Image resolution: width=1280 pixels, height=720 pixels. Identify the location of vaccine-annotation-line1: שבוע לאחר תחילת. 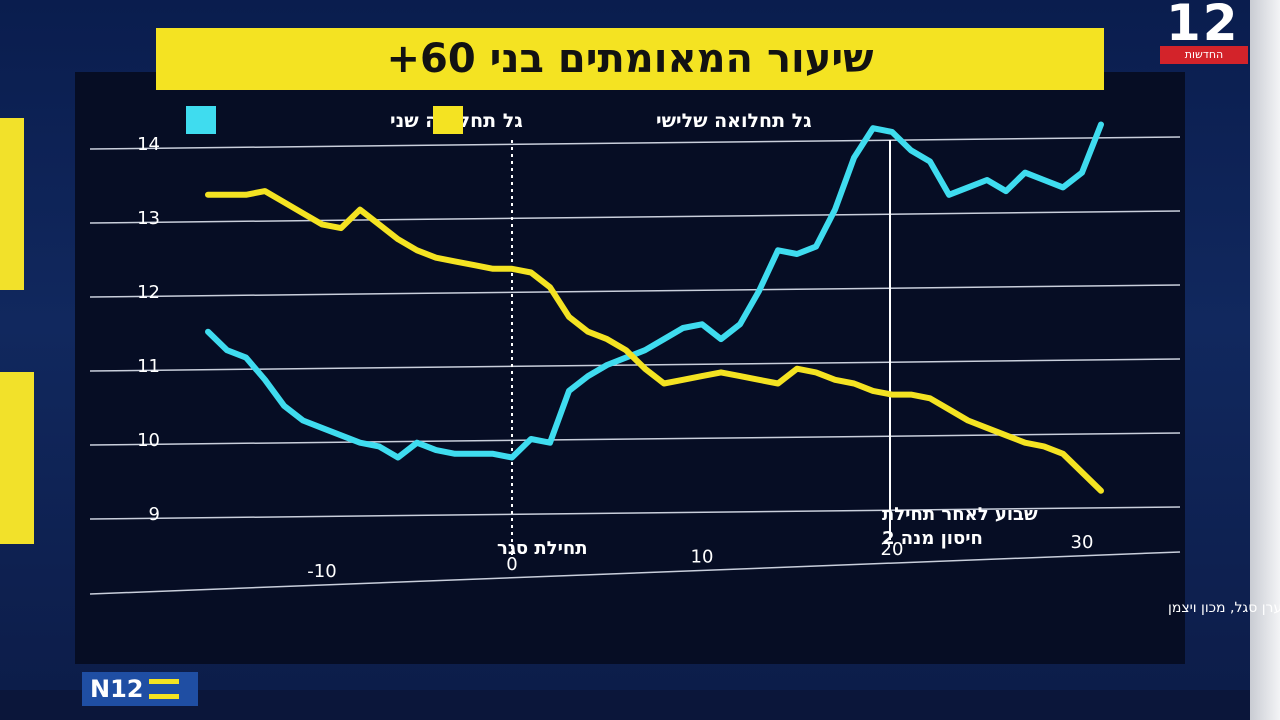
(960, 514).